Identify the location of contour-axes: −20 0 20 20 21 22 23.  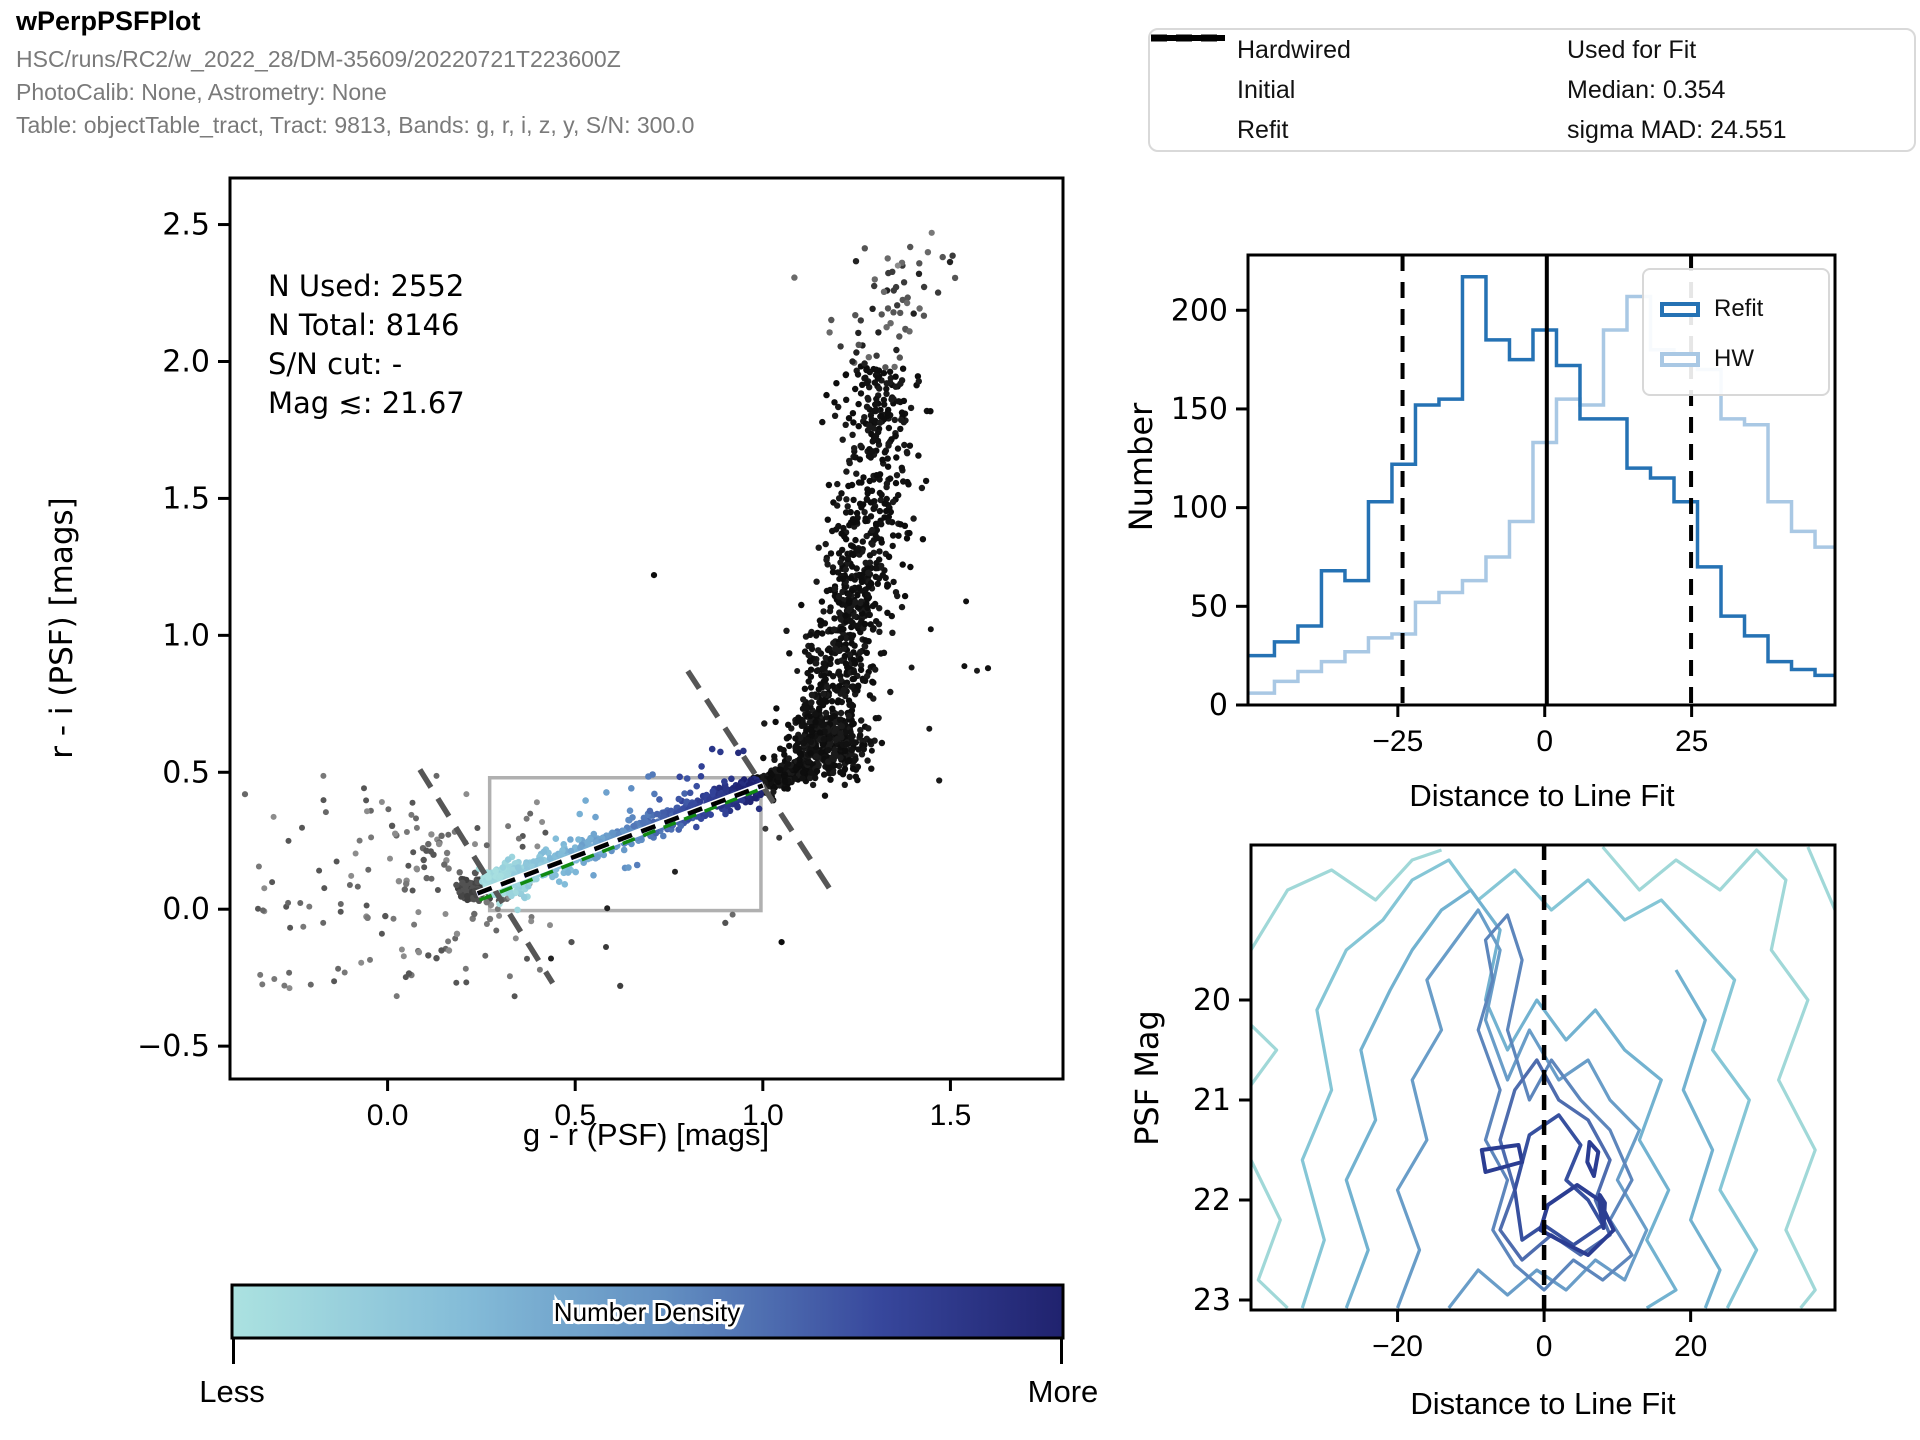
(1515, 1103).